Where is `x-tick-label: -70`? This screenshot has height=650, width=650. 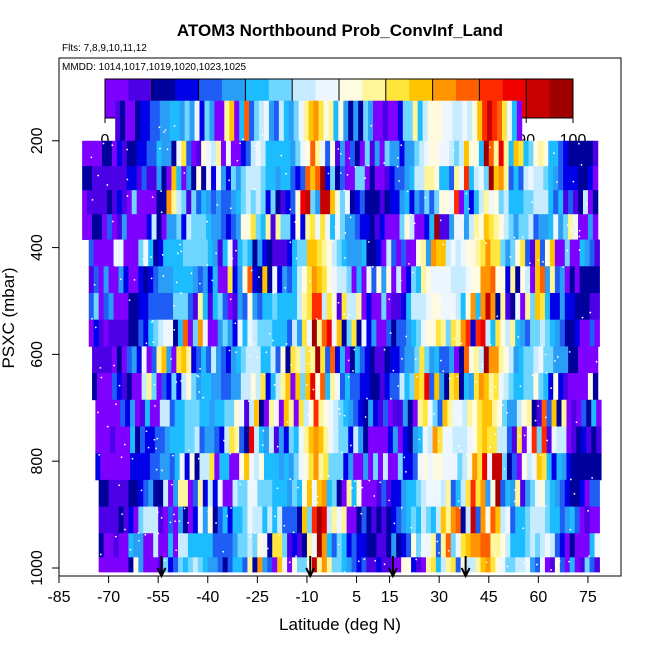
x-tick-label: -70 is located at coordinates (108, 597).